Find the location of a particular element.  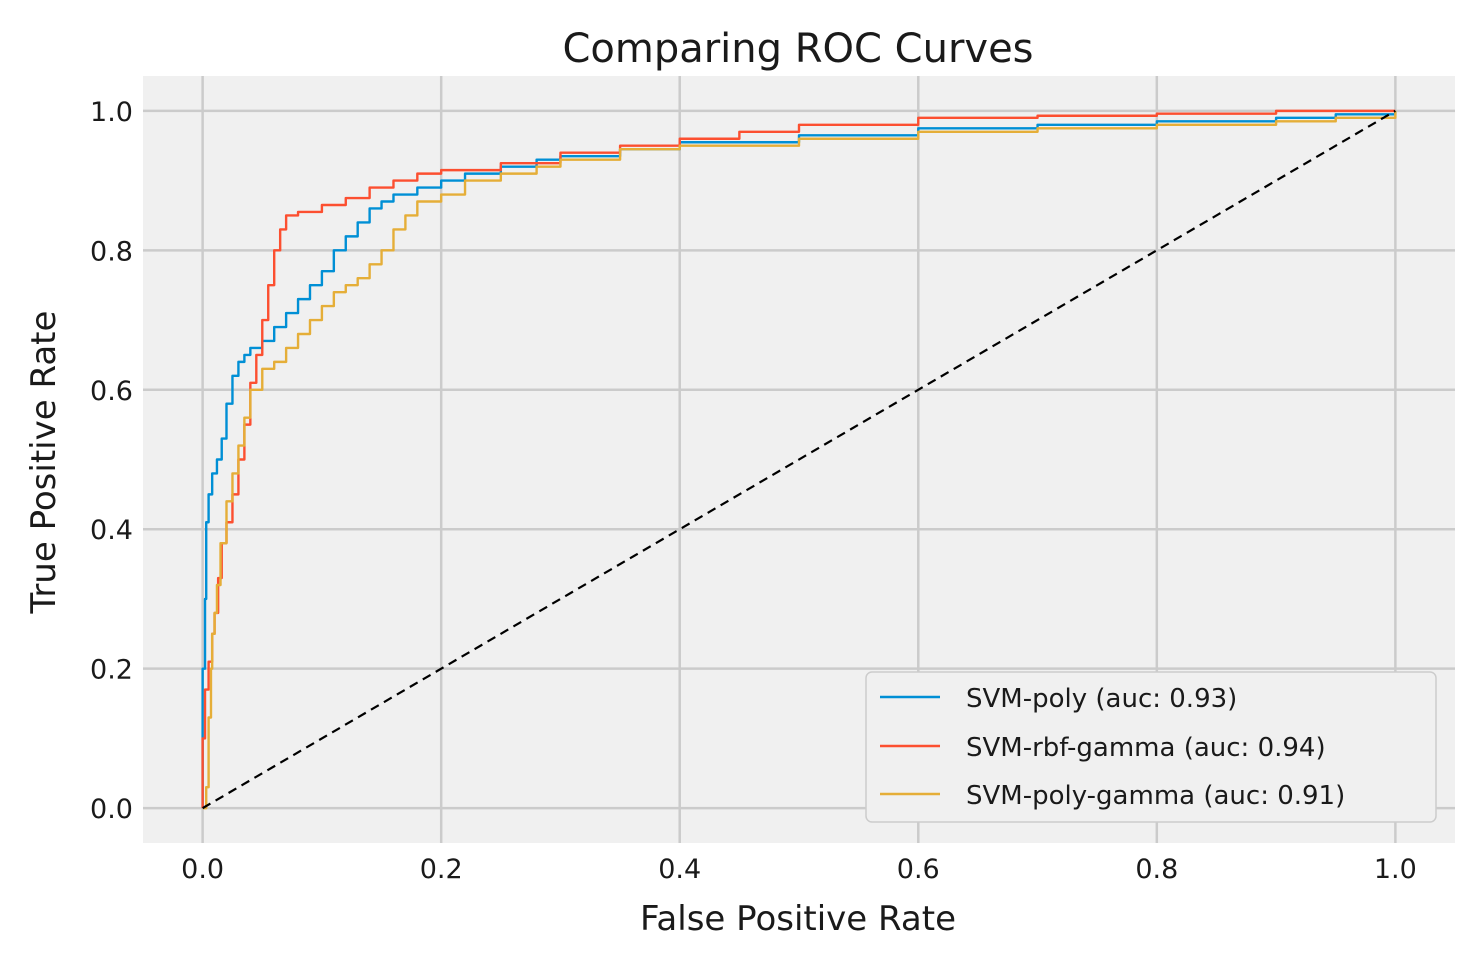

x-tick-label: 0.2 is located at coordinates (441, 869).